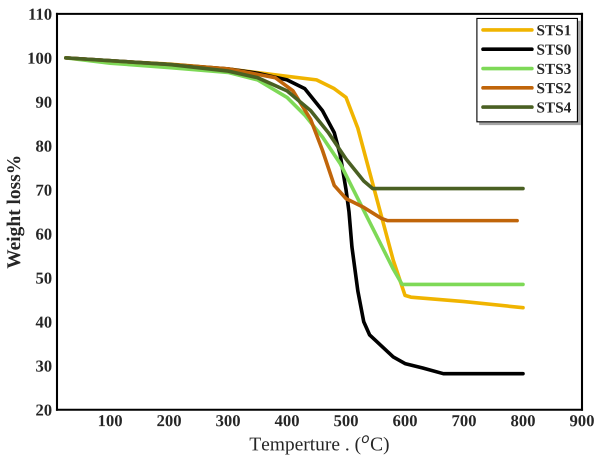 Image resolution: width=600 pixels, height=463 pixels. I want to click on legend-label: STS2, so click(554, 88).